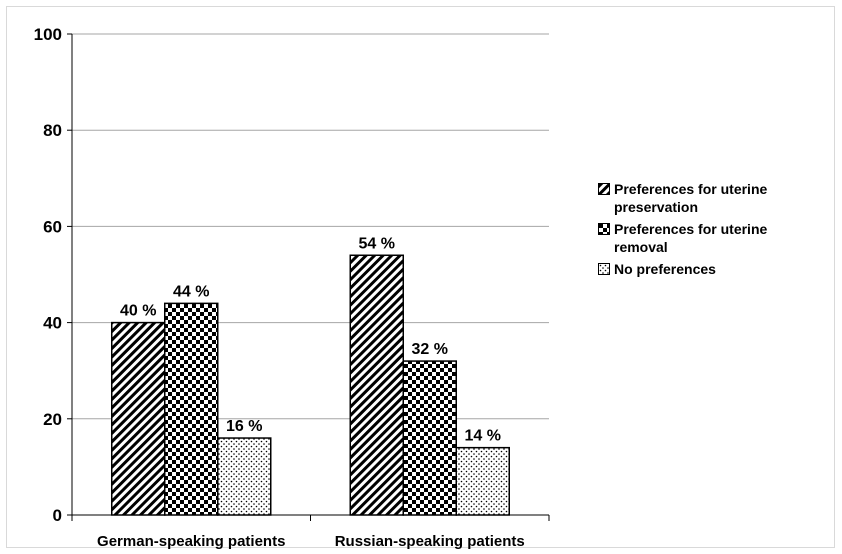  Describe the element at coordinates (430, 349) in the screenshot. I see `data-label: 32 %` at that location.